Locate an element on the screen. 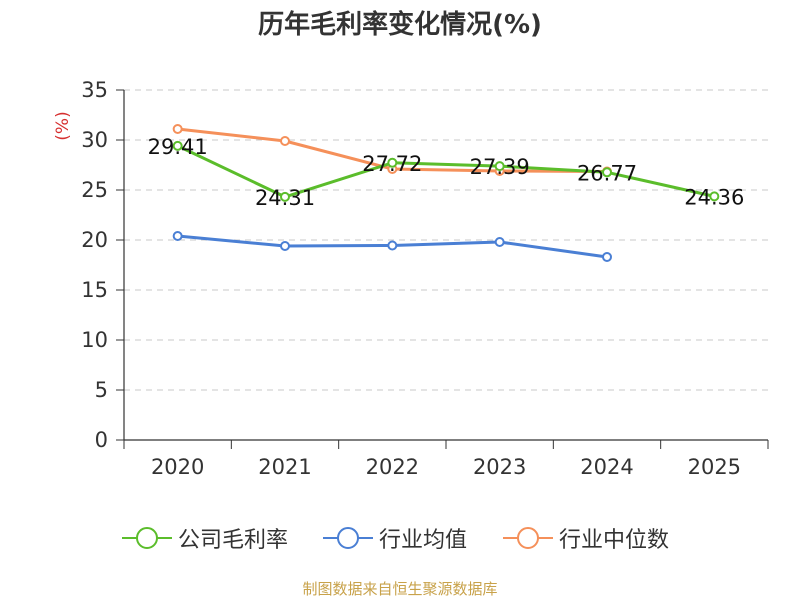  y-tick-label: 30 is located at coordinates (94, 140).